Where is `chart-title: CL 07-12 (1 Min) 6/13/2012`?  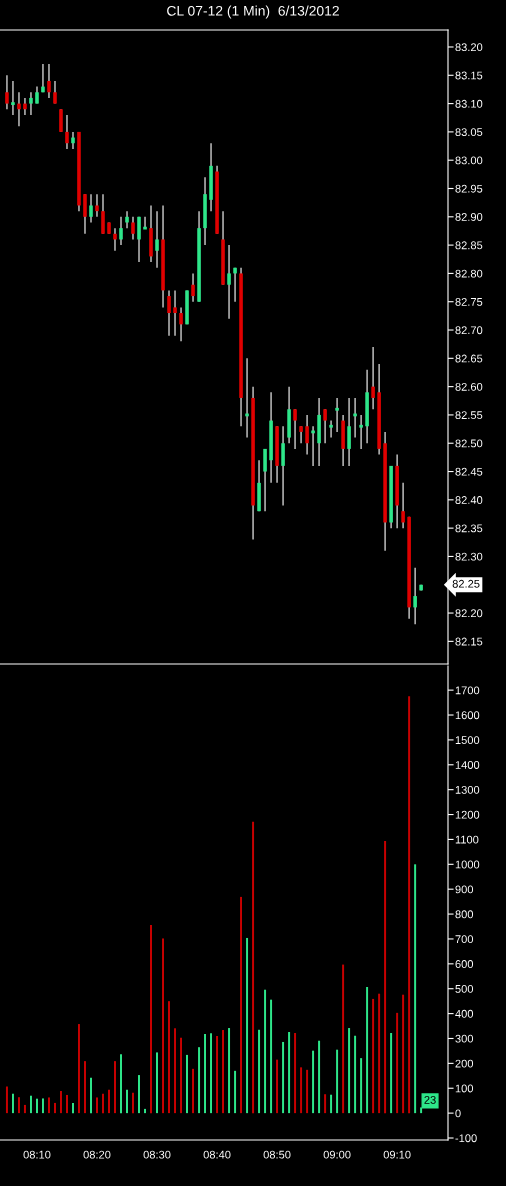
chart-title: CL 07-12 (1 Min) 6/13/2012 is located at coordinates (253, 12).